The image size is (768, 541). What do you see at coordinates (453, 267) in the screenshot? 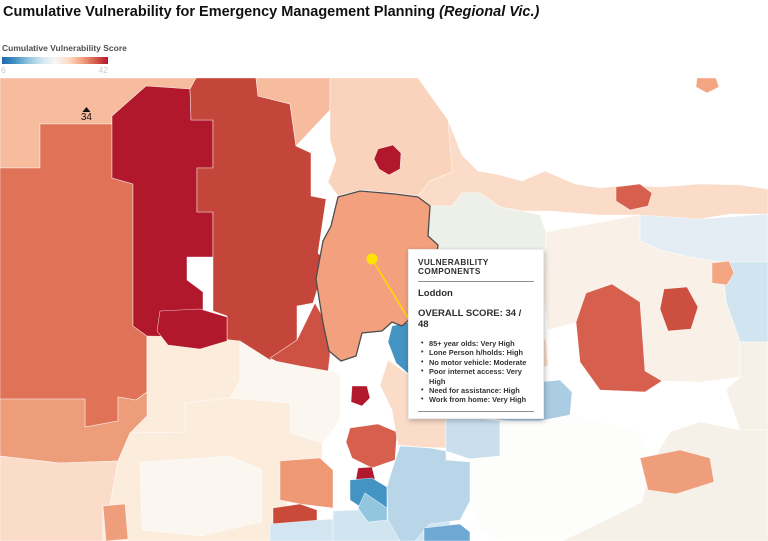
I see `tooltip-heading: VULNERABILITY COMPONENTS` at bounding box center [453, 267].